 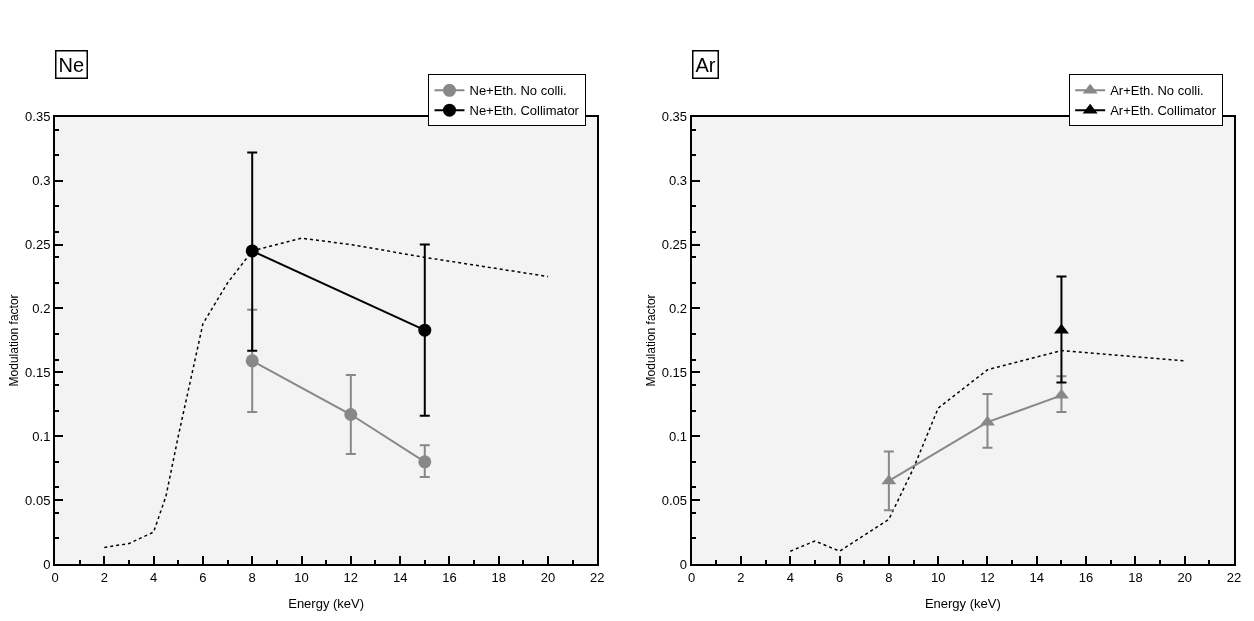 I want to click on legend-label: Ne+Eth. No colli., so click(x=518, y=91).